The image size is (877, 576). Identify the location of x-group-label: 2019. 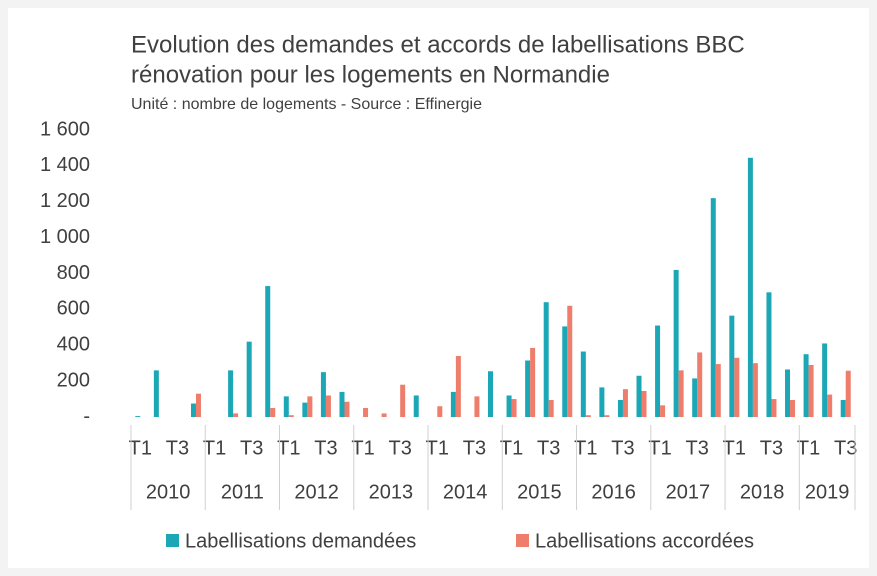
(827, 492).